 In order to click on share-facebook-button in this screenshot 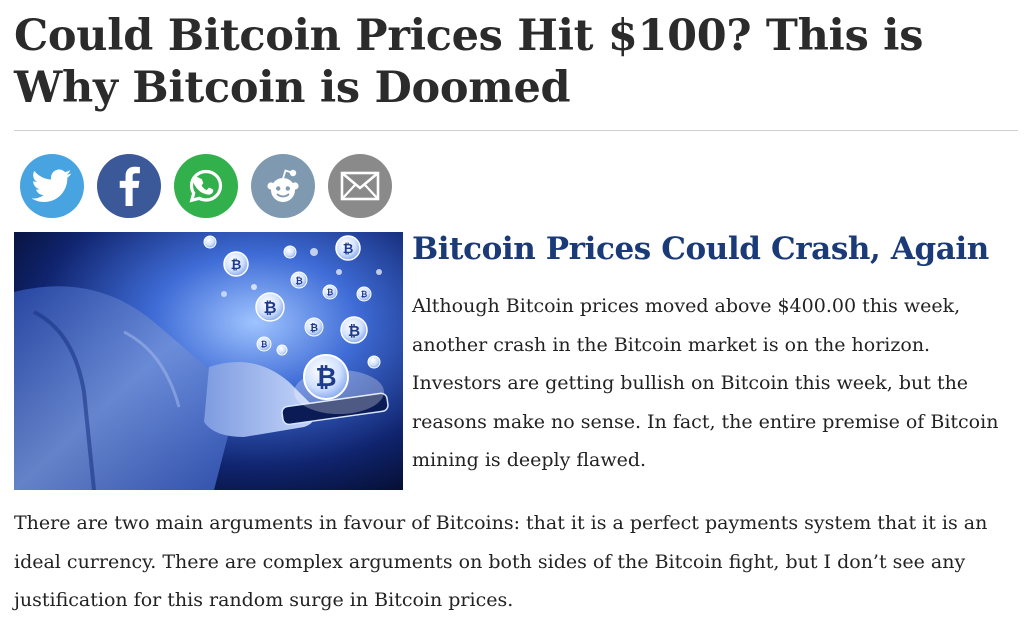, I will do `click(129, 186)`.